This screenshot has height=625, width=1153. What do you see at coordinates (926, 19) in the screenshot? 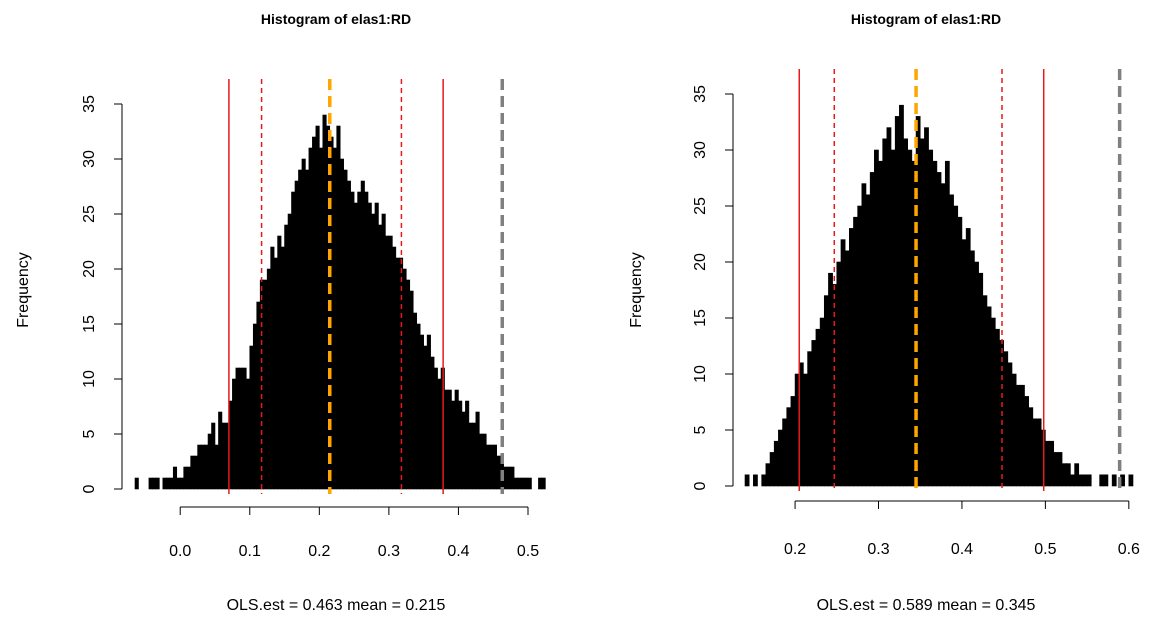
I see `chart-title: Histogram of elas1:RD` at bounding box center [926, 19].